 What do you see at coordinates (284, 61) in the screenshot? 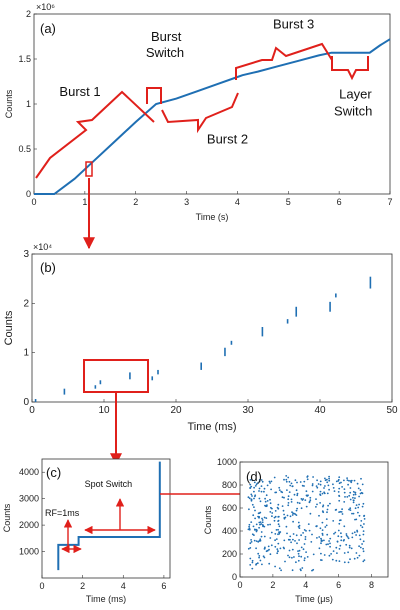
I see `burst3-bracket` at bounding box center [284, 61].